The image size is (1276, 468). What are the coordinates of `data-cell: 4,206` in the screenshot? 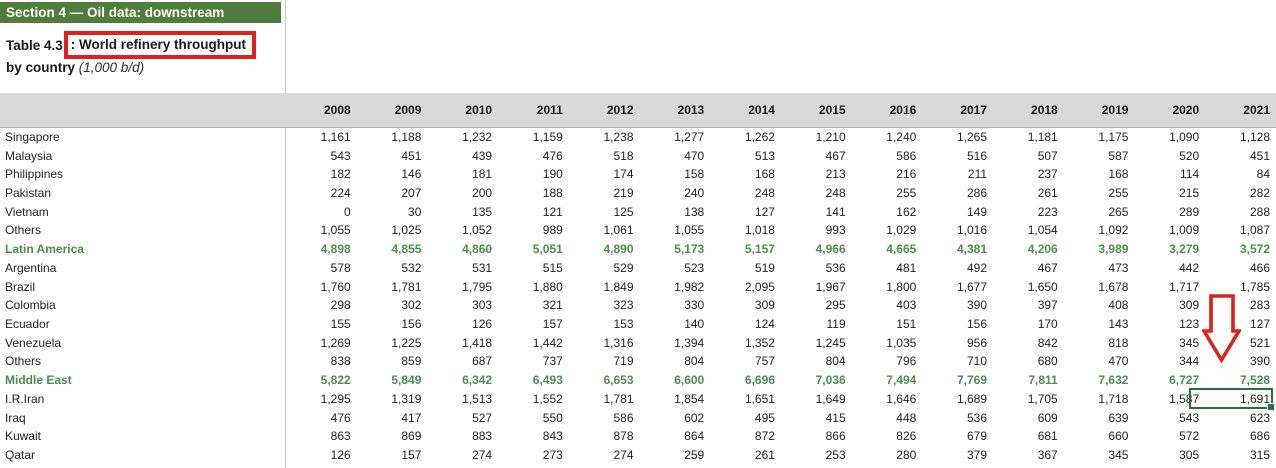 It's located at (1042, 249).